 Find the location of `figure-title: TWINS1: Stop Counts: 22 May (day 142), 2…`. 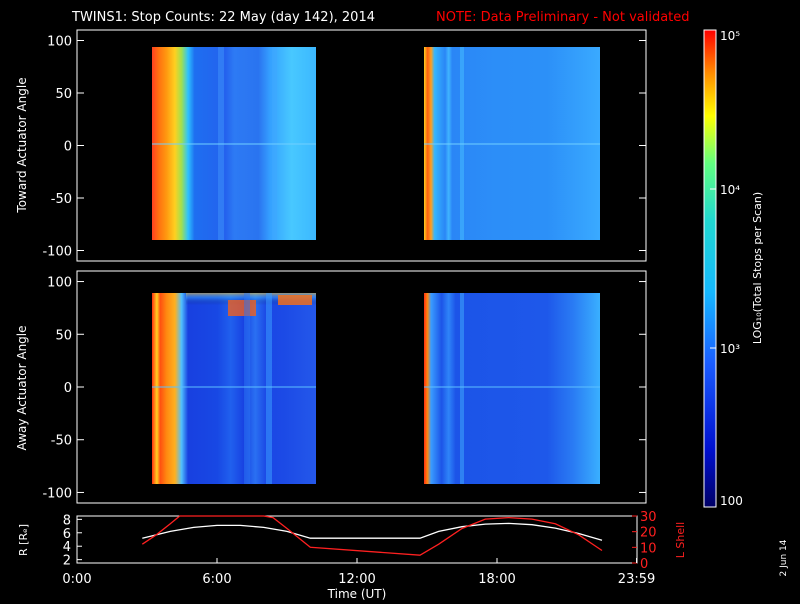

figure-title: TWINS1: Stop Counts: 22 May (day 142), 2… is located at coordinates (223, 17).